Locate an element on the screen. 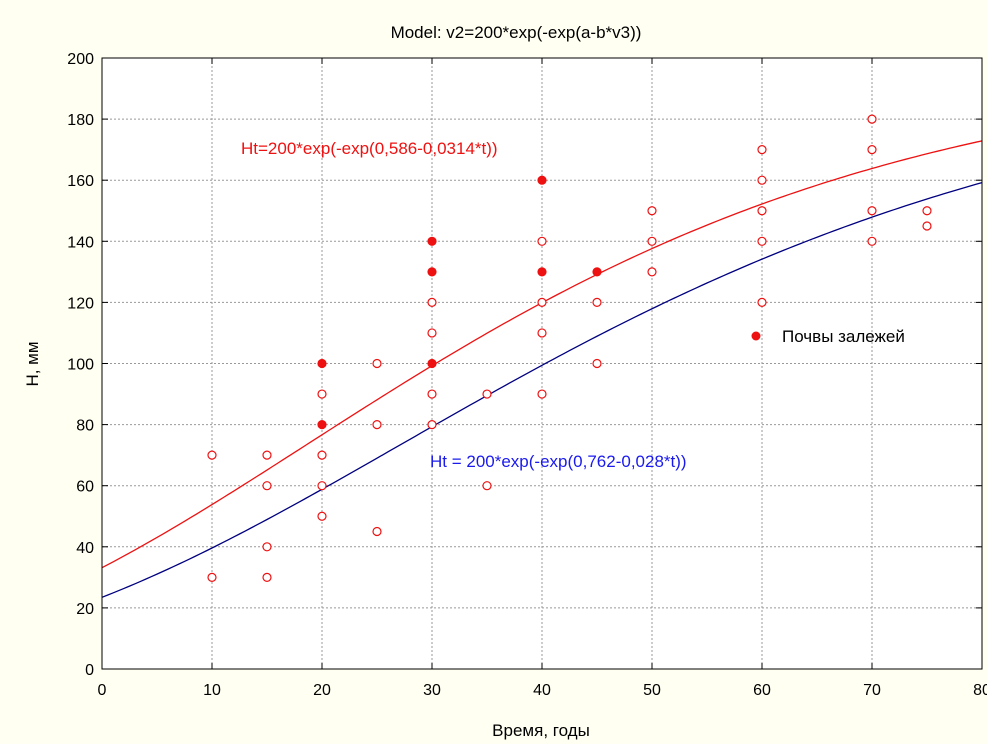 The image size is (987, 744). y-tick-label: 160 is located at coordinates (80, 181).